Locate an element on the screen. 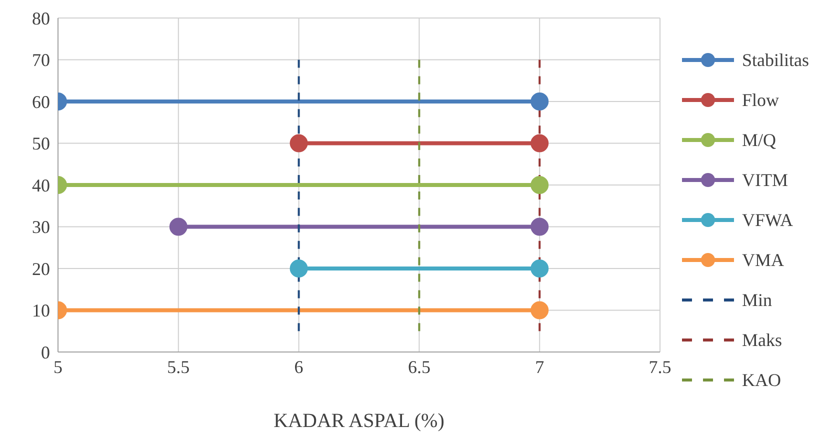 Image resolution: width=827 pixels, height=440 pixels. y-tick-label: 40 is located at coordinates (41, 185).